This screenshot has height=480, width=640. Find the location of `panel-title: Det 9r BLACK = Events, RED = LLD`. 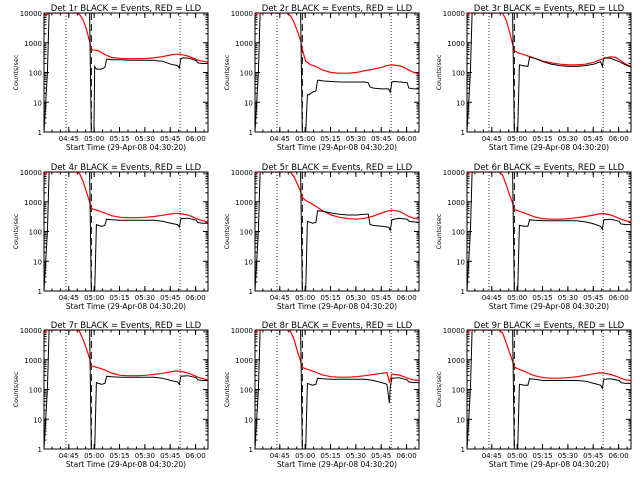

panel-title: Det 9r BLACK = Events, RED = LLD is located at coordinates (549, 326).